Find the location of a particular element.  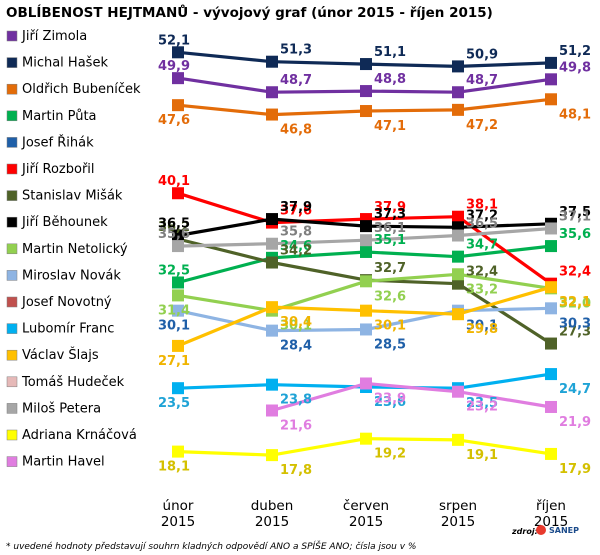

data-label: 31,4 is located at coordinates (174, 310).